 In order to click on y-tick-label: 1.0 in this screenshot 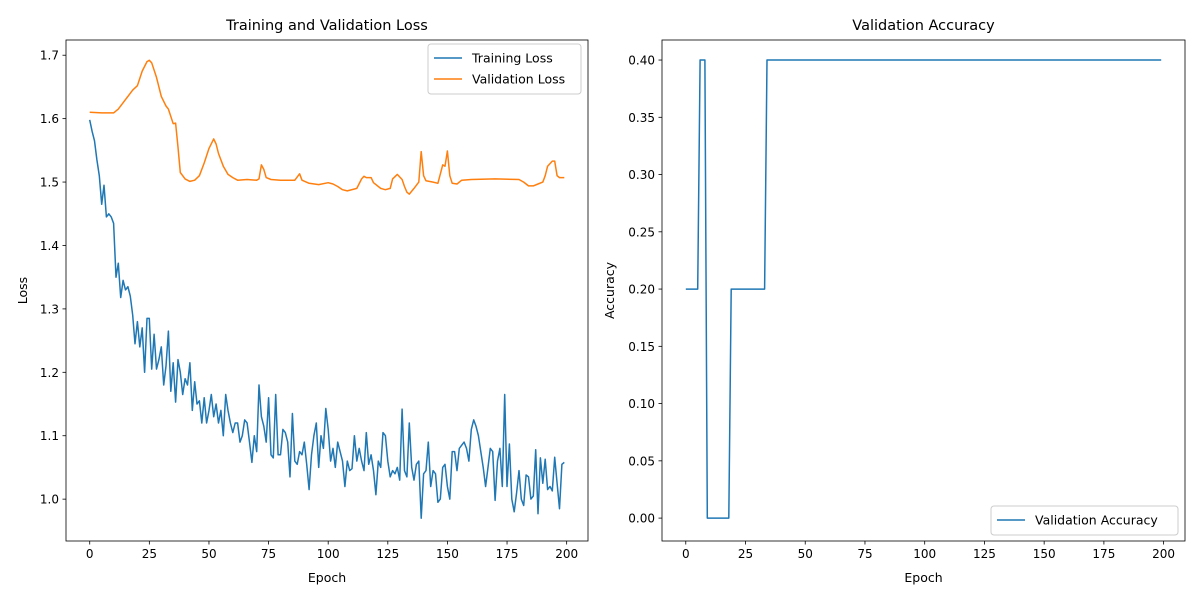, I will do `click(49, 500)`.